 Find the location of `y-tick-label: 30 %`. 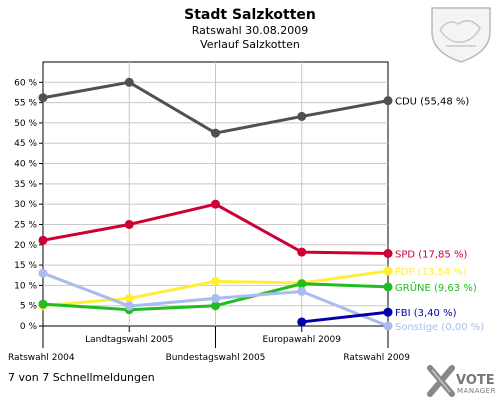

y-tick-label: 30 % is located at coordinates (25, 205).